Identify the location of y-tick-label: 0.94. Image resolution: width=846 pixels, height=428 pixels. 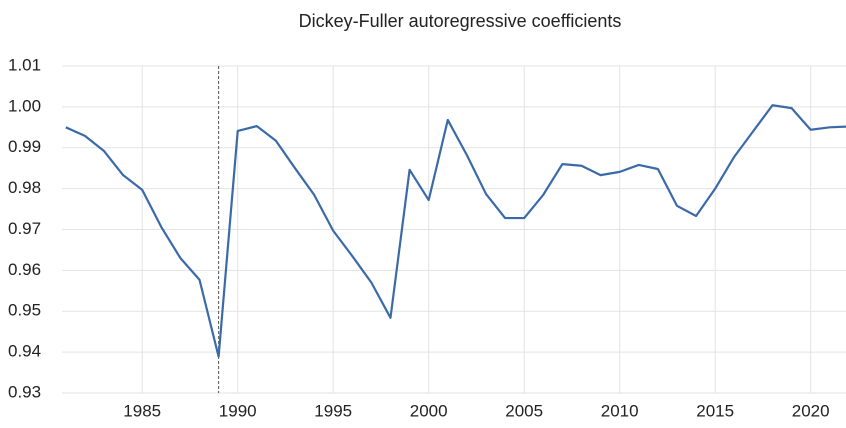
(24, 351).